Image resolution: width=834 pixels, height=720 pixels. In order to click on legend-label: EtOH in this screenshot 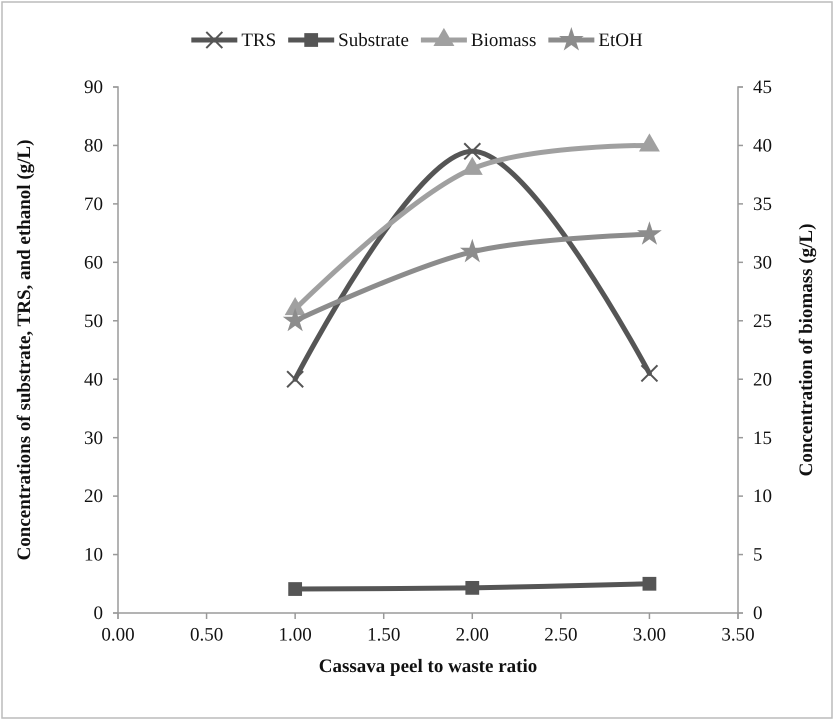, I will do `click(620, 40)`.